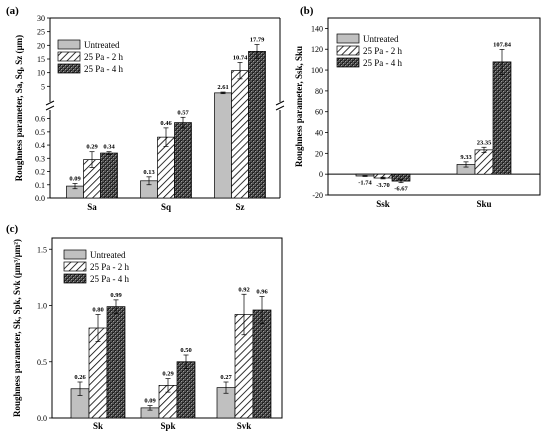  Describe the element at coordinates (262, 292) in the screenshot. I see `data-label: 0.96` at that location.